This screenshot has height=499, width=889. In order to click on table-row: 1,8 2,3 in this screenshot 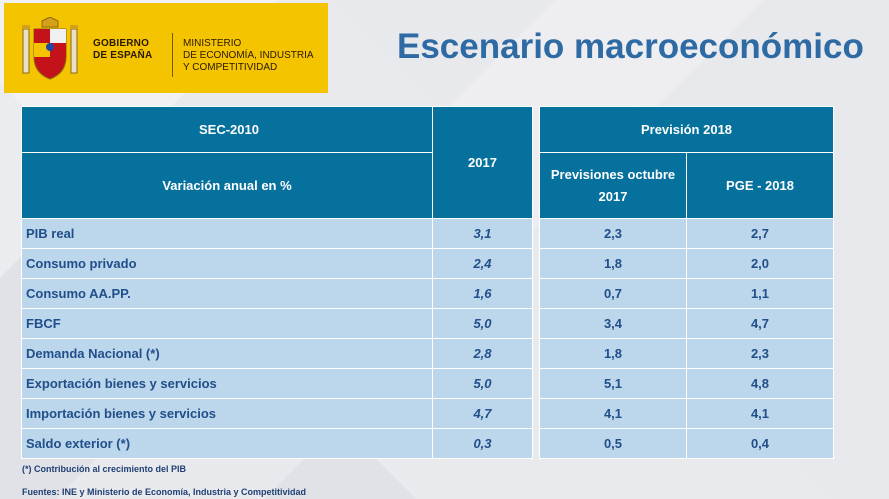, I will do `click(686, 353)`.